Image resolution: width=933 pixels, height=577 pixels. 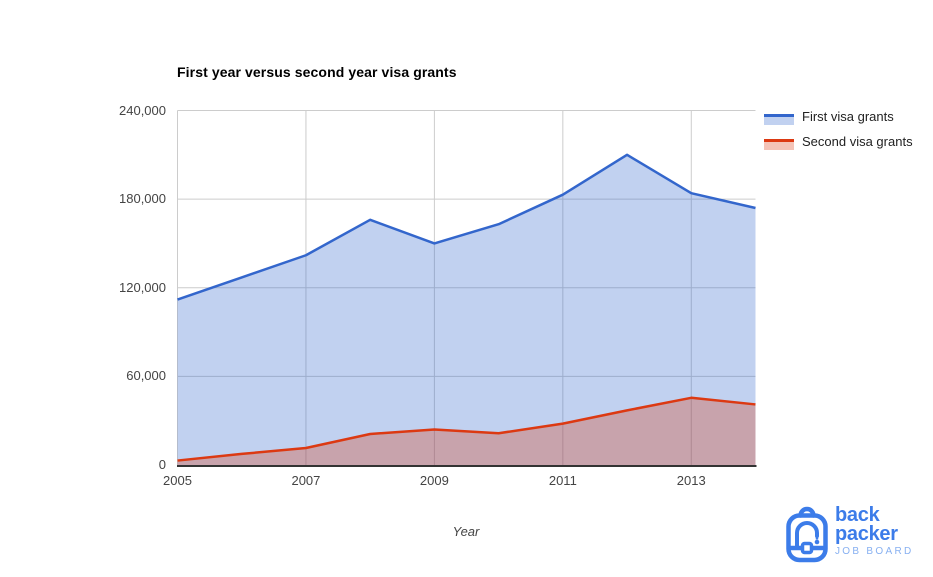 I want to click on y-tick-label: 60,000, so click(x=146, y=376).